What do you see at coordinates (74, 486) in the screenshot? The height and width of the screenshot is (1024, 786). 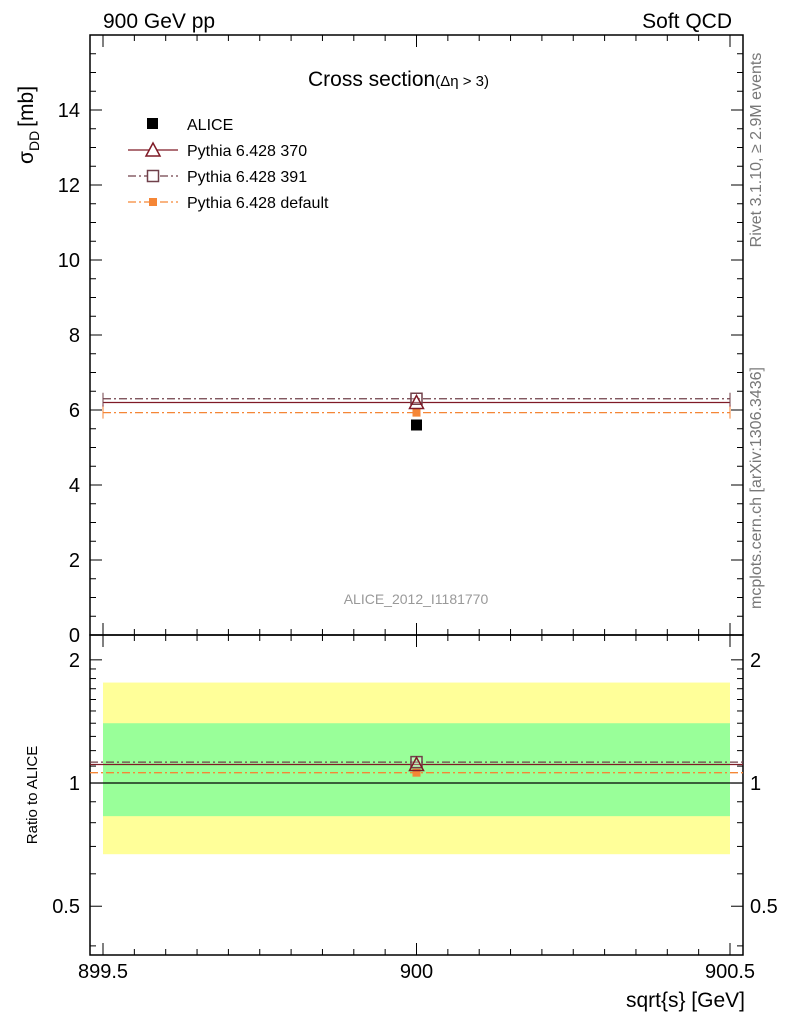 I see `main-ytick-label: 4` at bounding box center [74, 486].